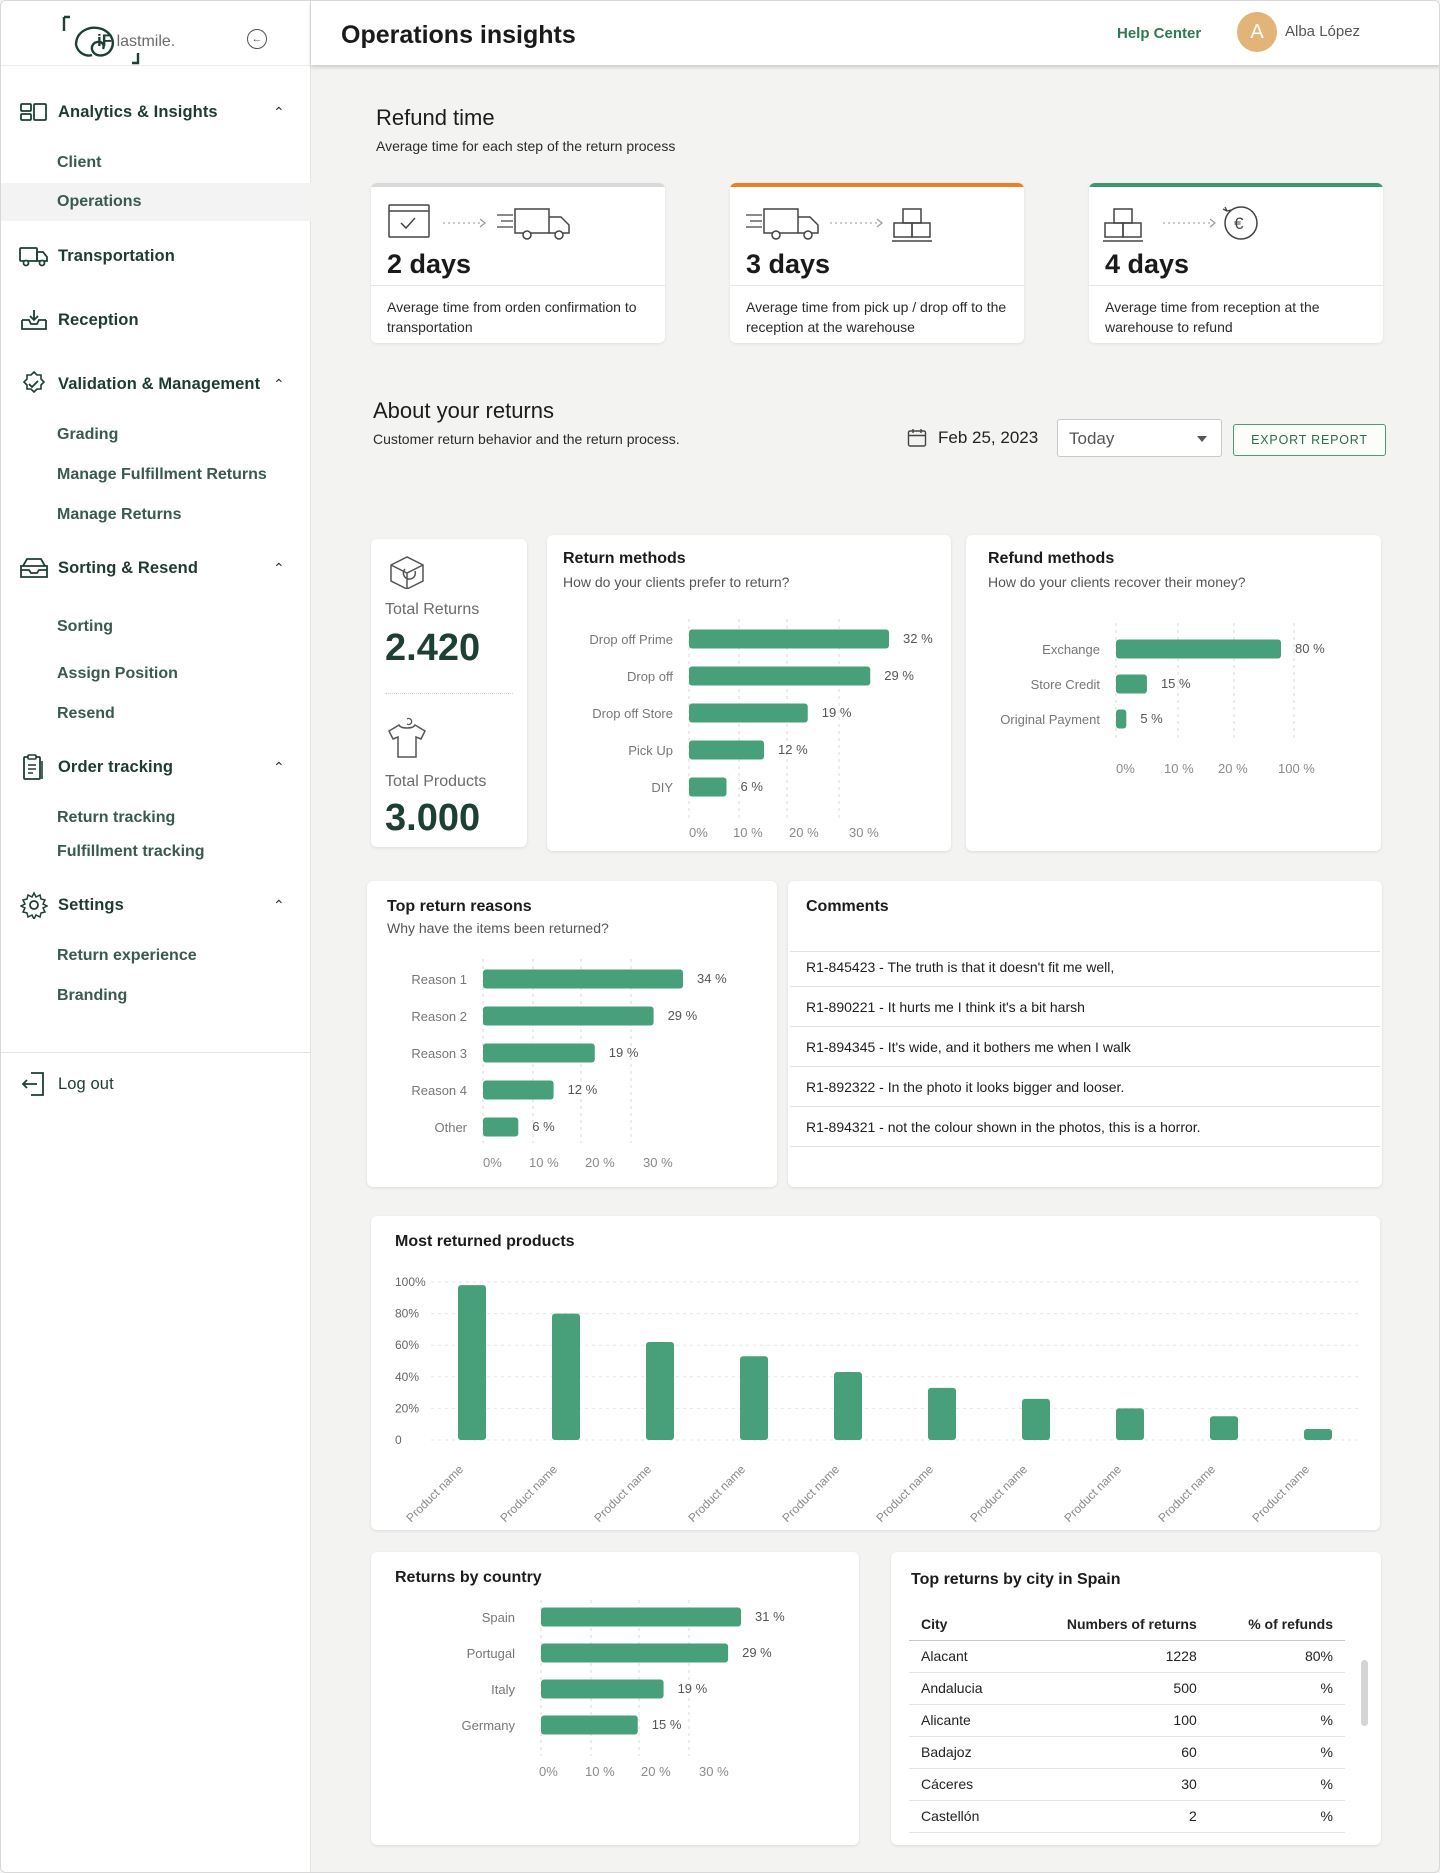 The image size is (1440, 1873). I want to click on cell-returns: 30, so click(1112, 1784).